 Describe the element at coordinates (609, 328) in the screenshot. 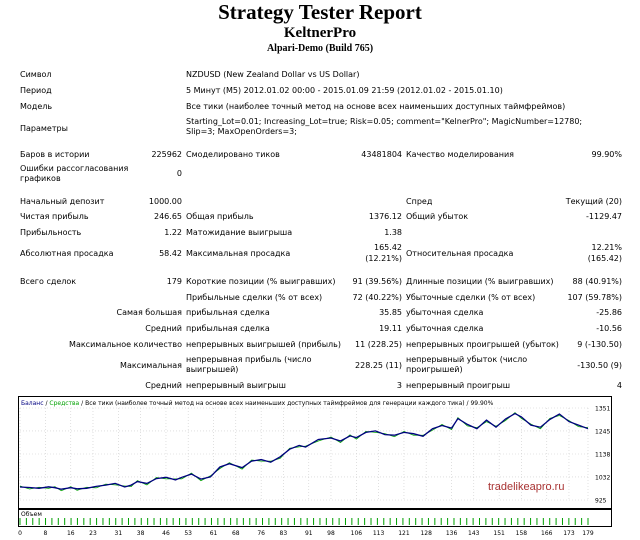

I see `average-loss-value: -10.56` at that location.